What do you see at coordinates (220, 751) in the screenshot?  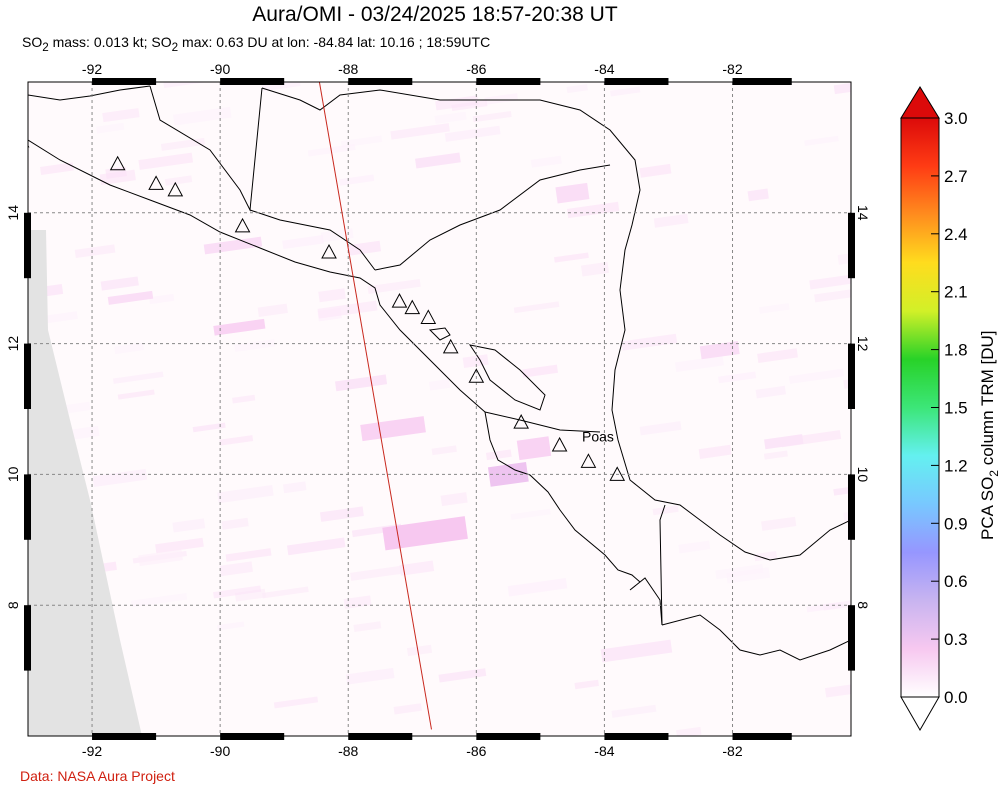 I see `lon-tick-label-bottom: -90` at bounding box center [220, 751].